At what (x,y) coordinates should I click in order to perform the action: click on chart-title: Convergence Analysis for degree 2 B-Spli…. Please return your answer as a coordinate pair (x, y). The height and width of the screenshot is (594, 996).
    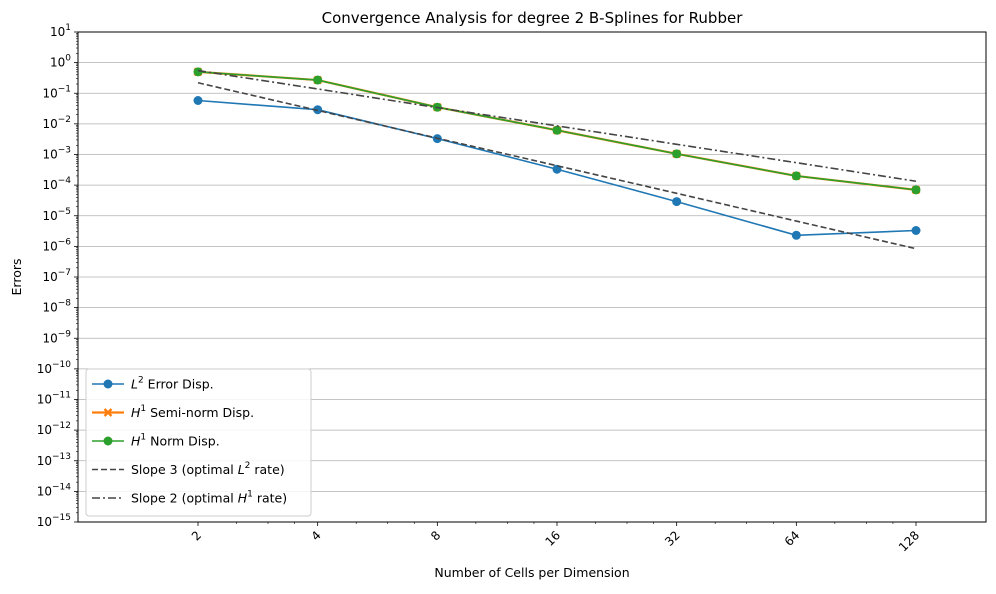
    Looking at the image, I should click on (533, 18).